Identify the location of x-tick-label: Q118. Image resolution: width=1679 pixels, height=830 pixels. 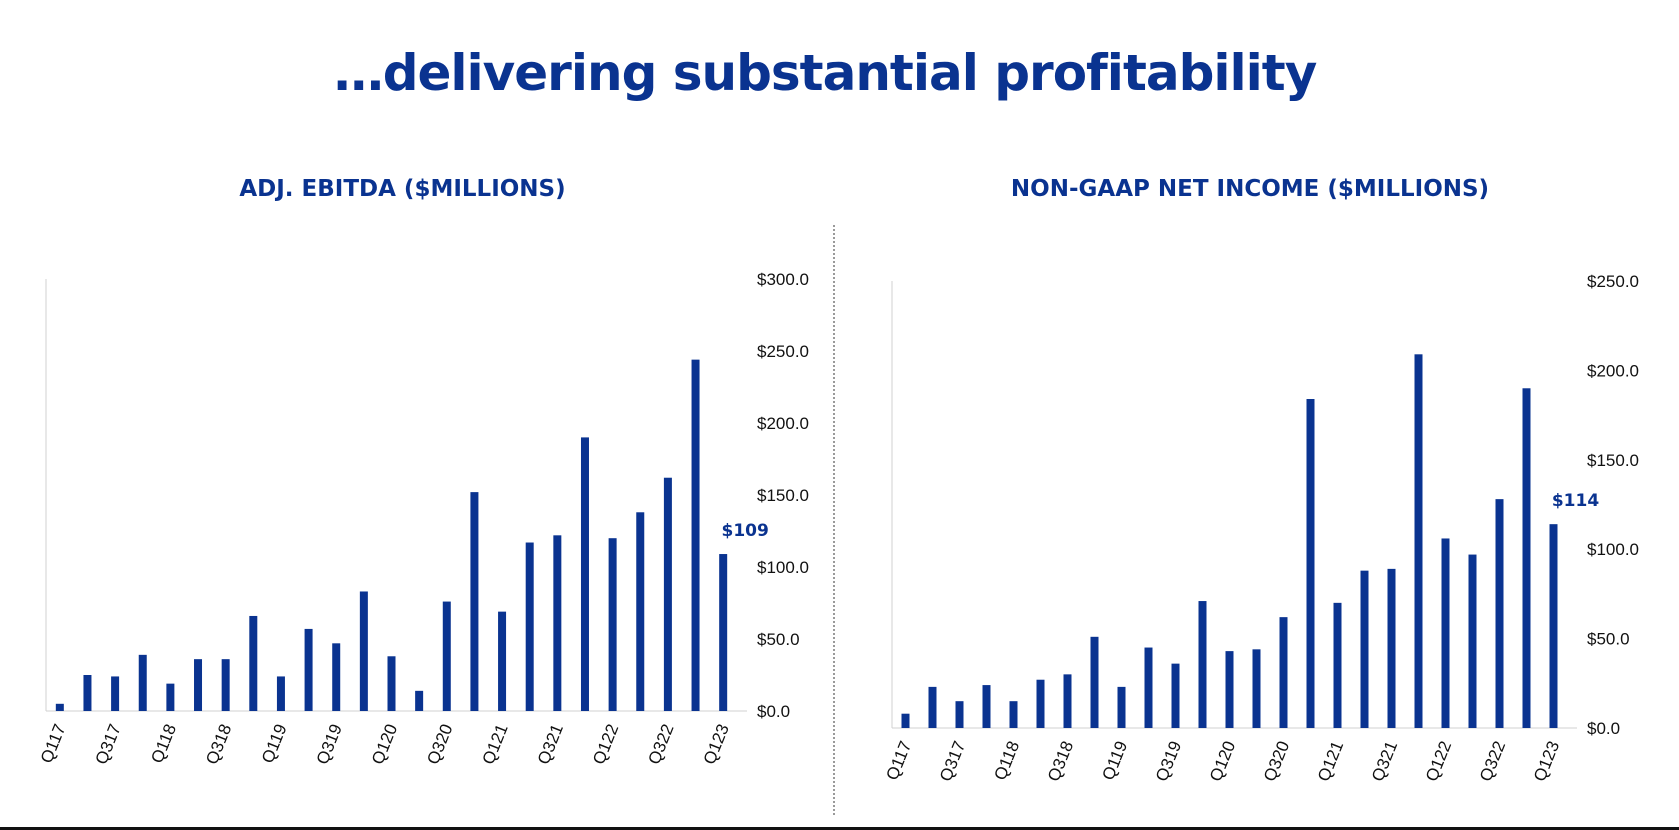
(1006, 760).